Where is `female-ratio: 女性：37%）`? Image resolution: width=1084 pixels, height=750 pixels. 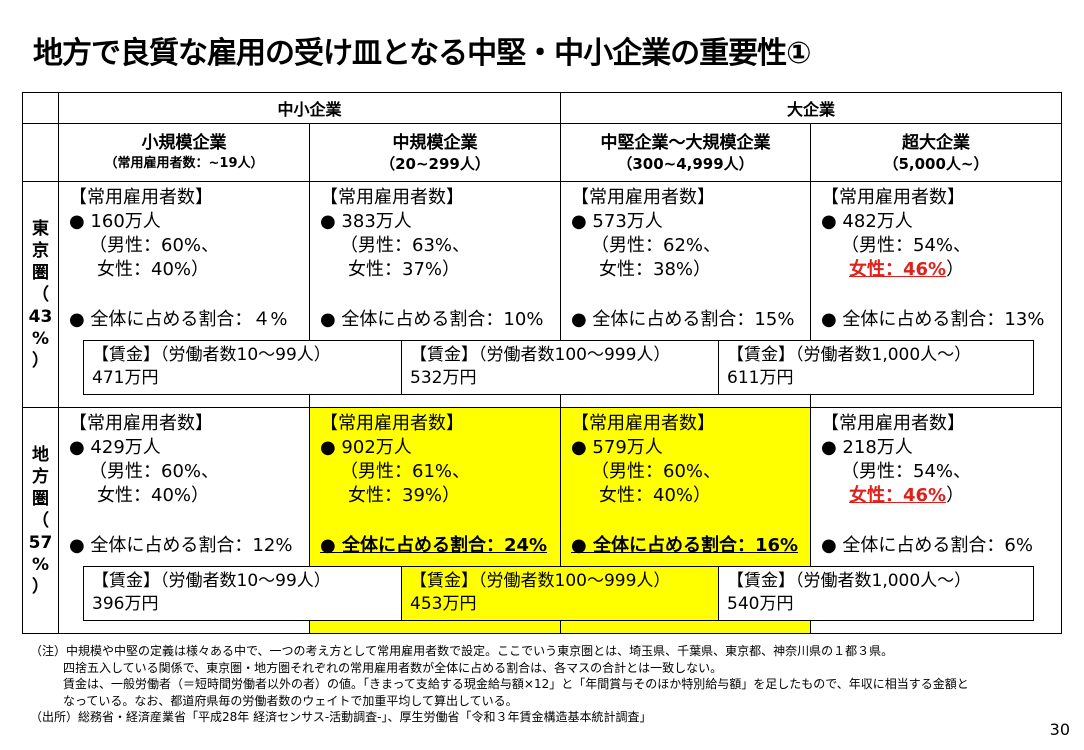
female-ratio: 女性：37%） is located at coordinates (404, 269).